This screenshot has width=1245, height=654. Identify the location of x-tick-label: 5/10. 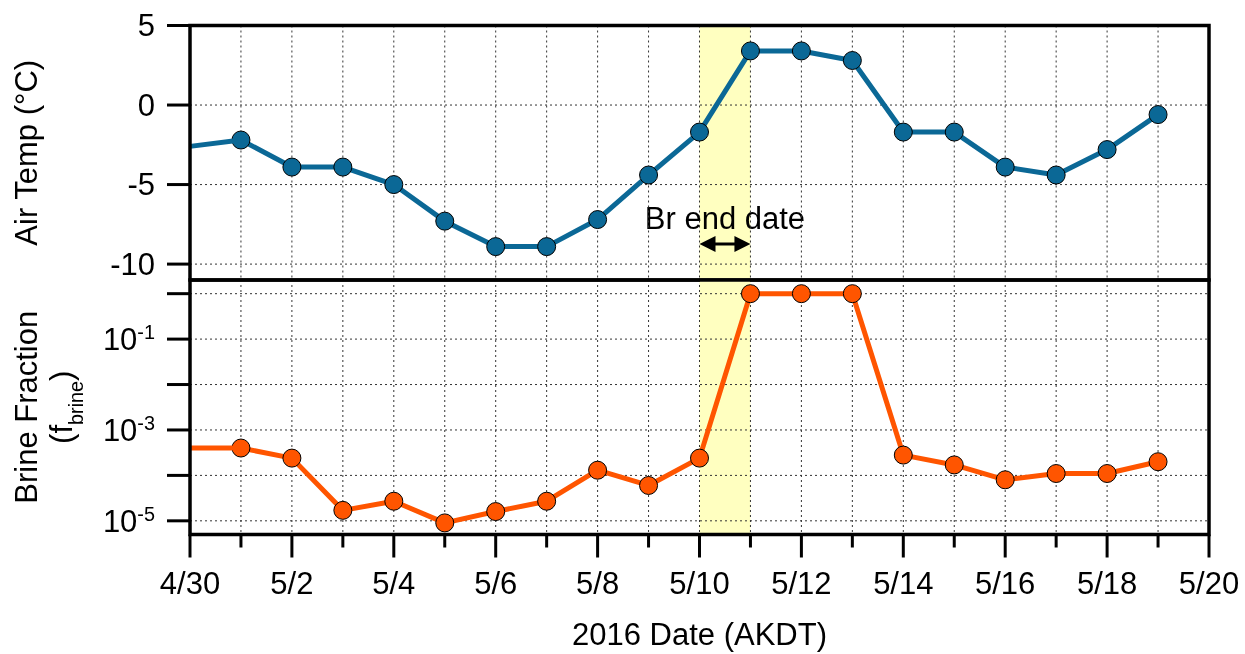
(699, 583).